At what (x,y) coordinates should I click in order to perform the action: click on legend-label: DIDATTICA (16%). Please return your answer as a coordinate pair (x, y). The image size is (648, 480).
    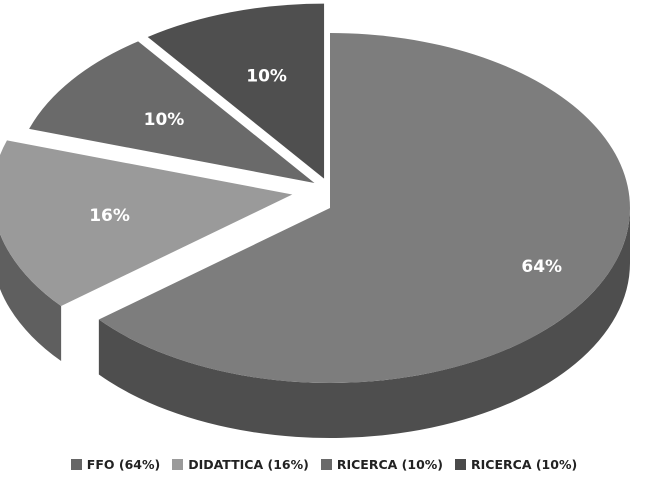
    Looking at the image, I should click on (248, 464).